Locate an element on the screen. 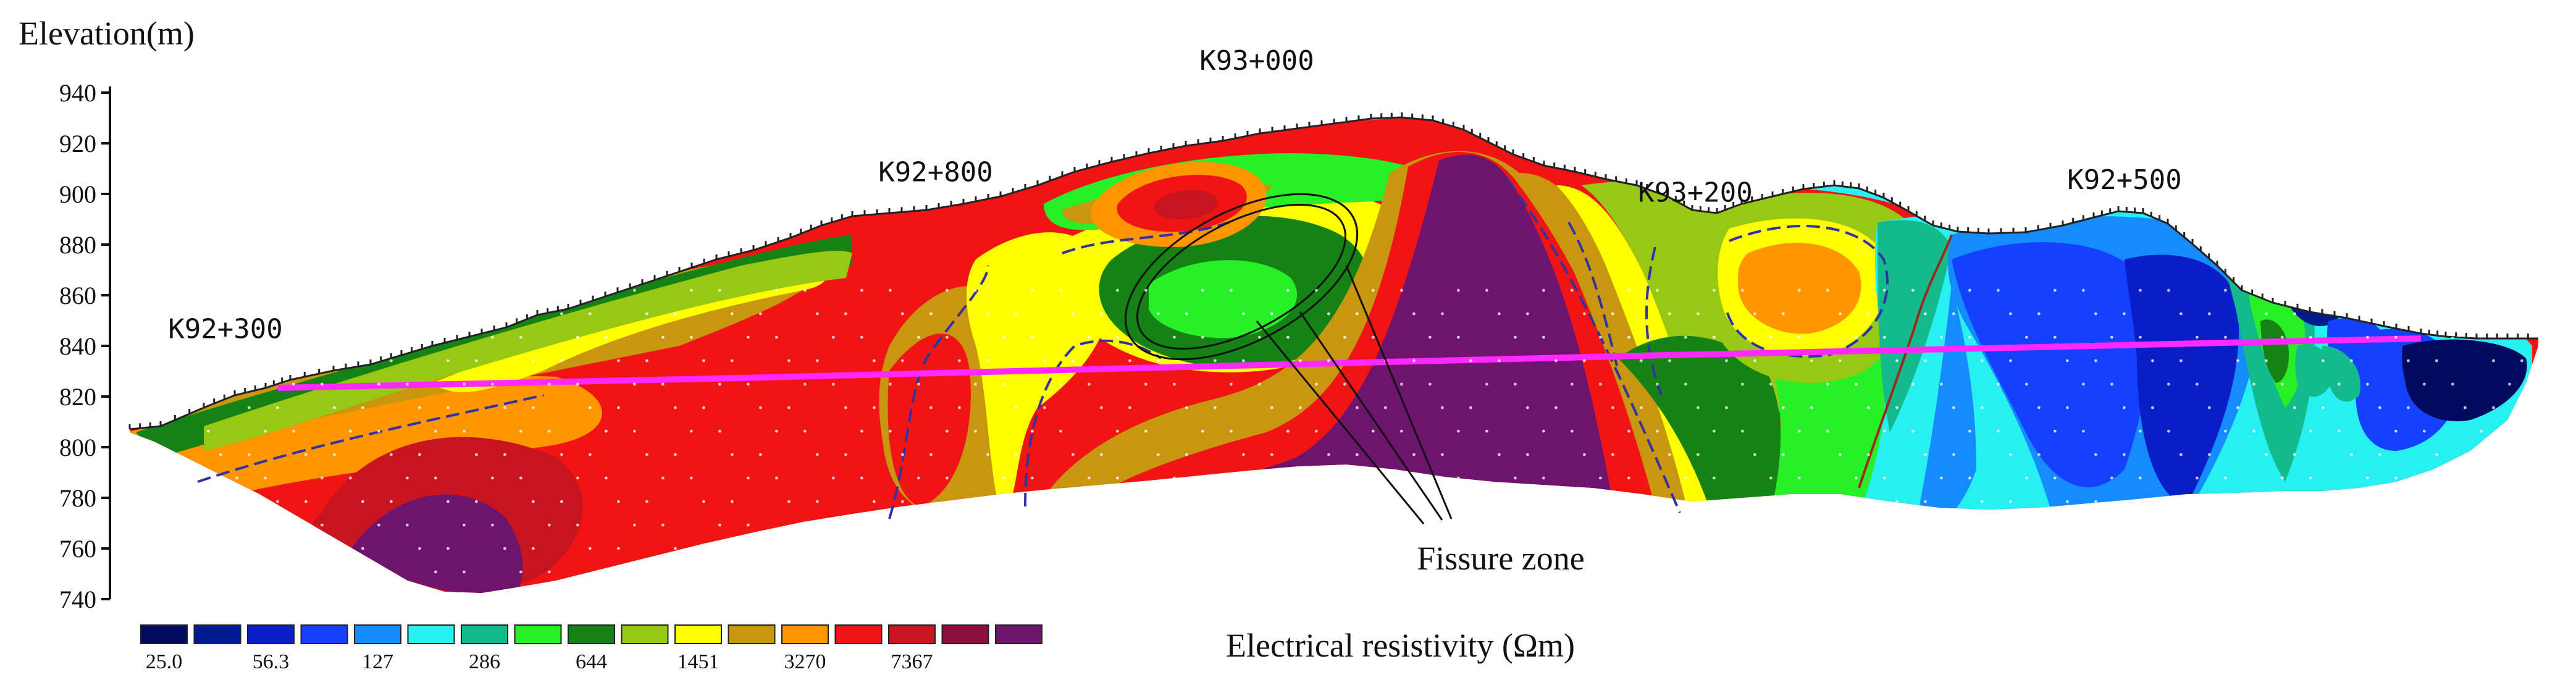 This screenshot has width=2576, height=693. chainage-label: K93+000 is located at coordinates (1256, 61).